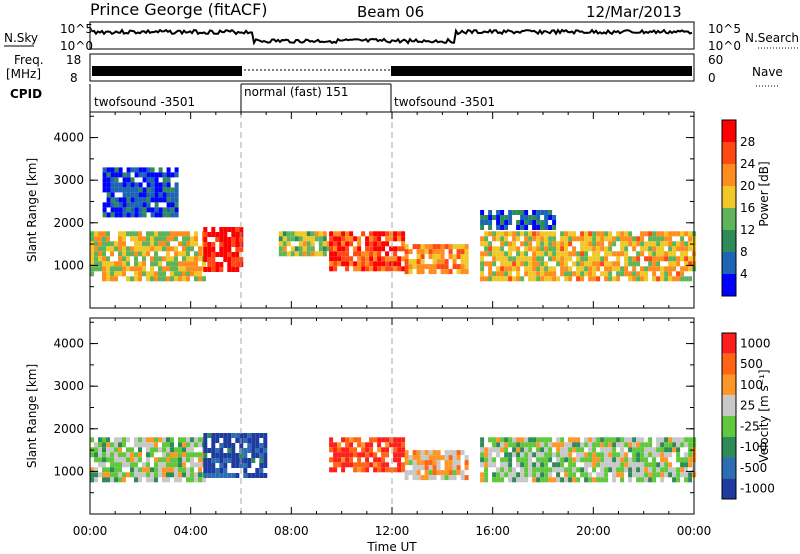 This screenshot has width=800, height=554. Describe the element at coordinates (26, 94) in the screenshot. I see `cpid-label: CPID` at that location.